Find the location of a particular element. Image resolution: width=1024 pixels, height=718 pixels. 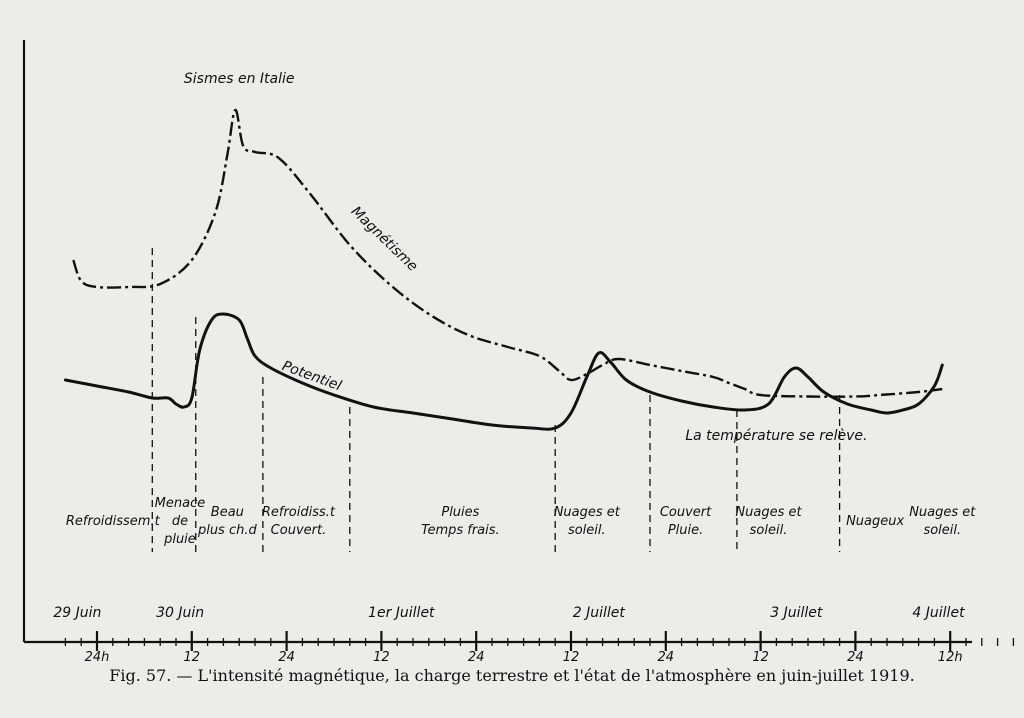

day-label: 2 Juillet is located at coordinates (599, 613).